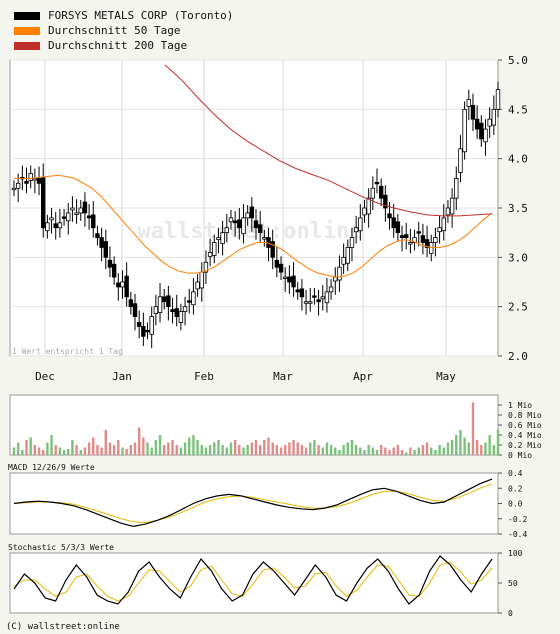  I want to click on legend-swatch-ma50, so click(27, 30).